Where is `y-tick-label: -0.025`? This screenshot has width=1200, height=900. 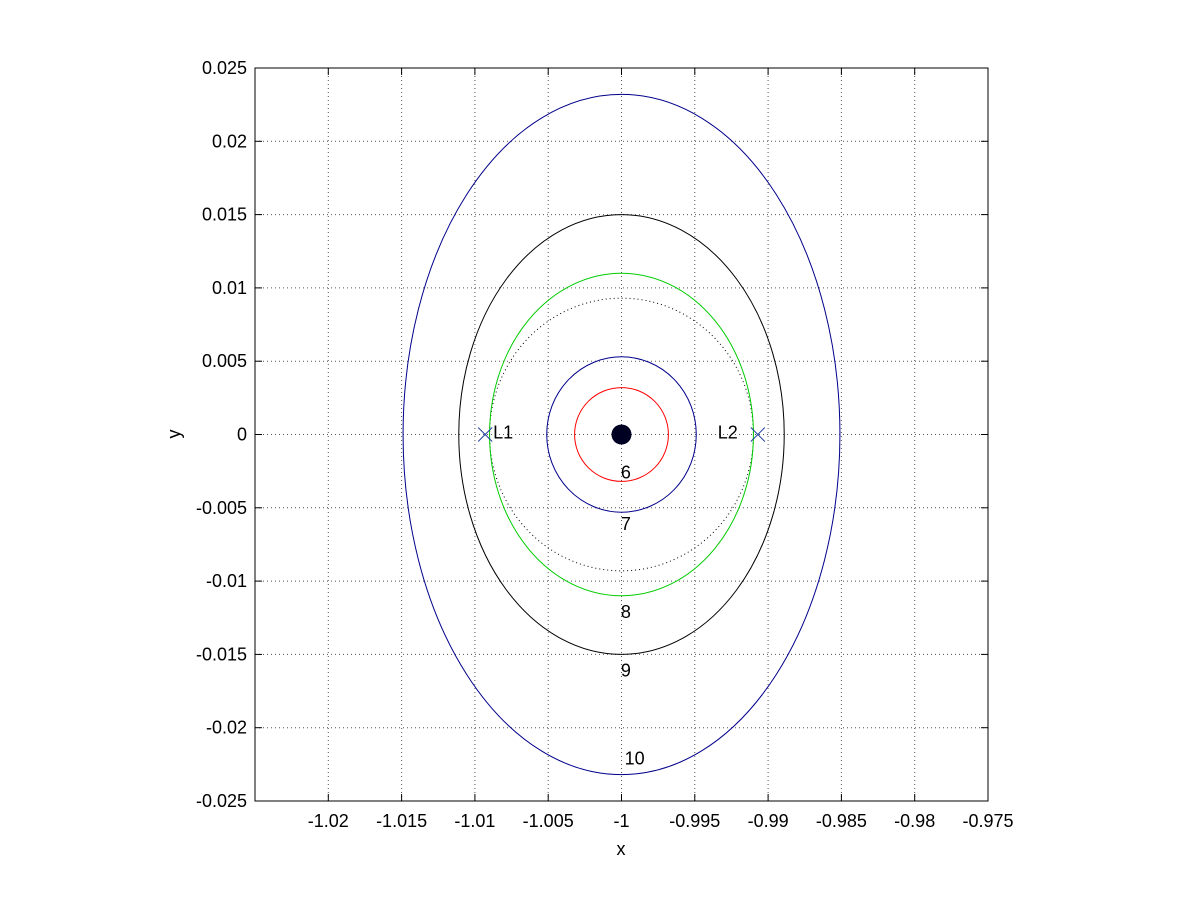 y-tick-label: -0.025 is located at coordinates (221, 801).